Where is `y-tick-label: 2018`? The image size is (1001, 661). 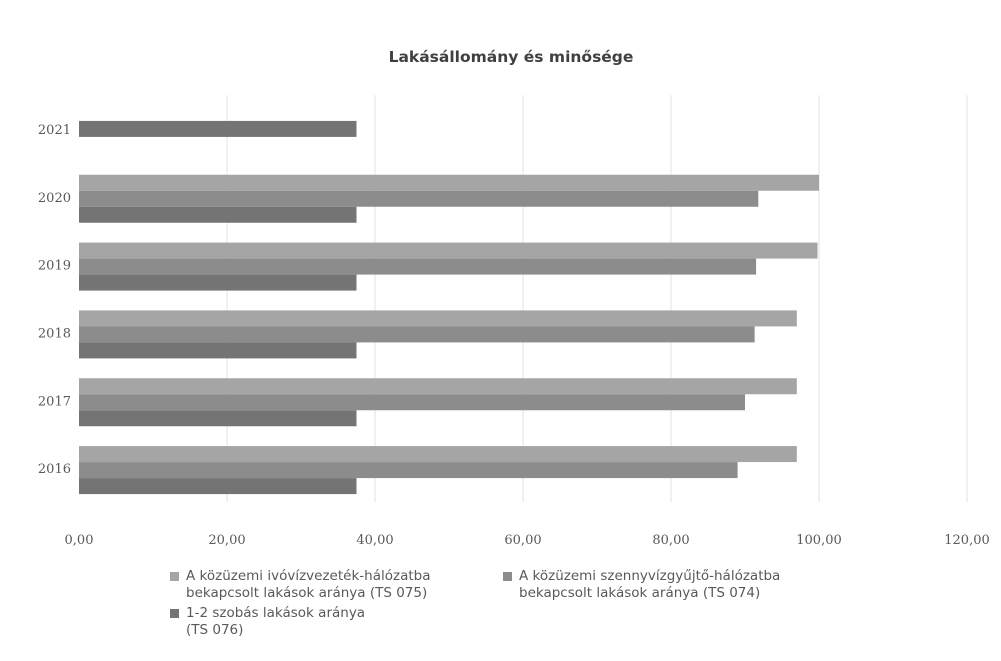 y-tick-label: 2018 is located at coordinates (54, 333).